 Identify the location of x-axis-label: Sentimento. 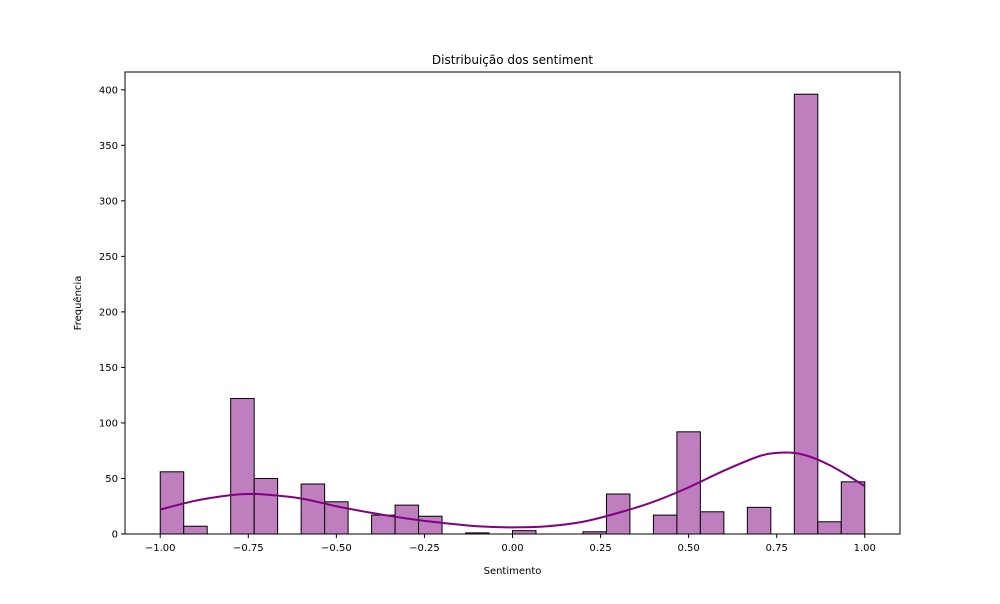
(513, 571).